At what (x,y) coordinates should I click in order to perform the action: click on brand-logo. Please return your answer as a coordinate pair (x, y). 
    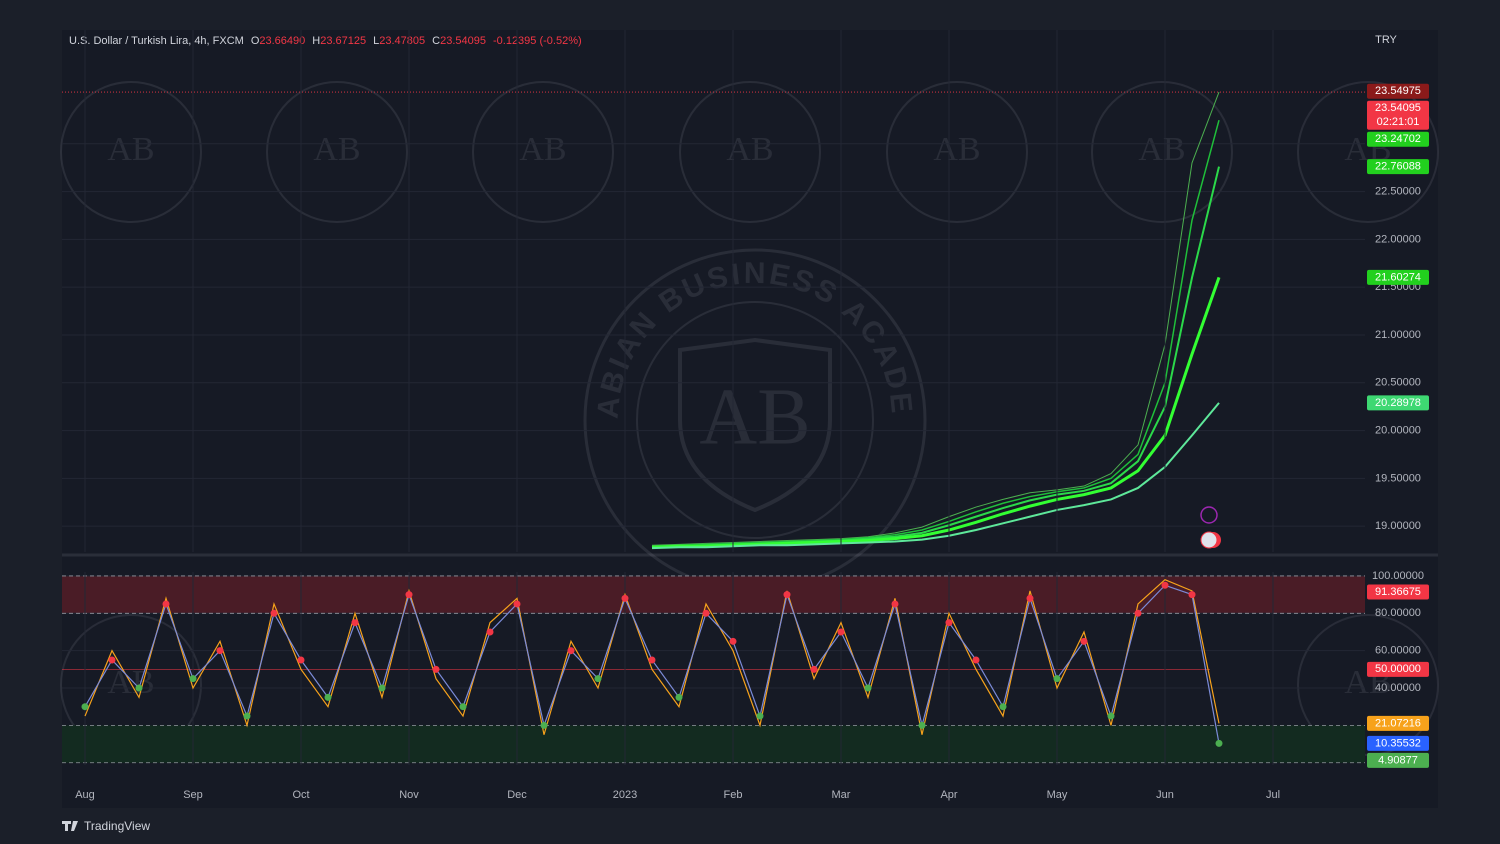
    Looking at the image, I should click on (70, 826).